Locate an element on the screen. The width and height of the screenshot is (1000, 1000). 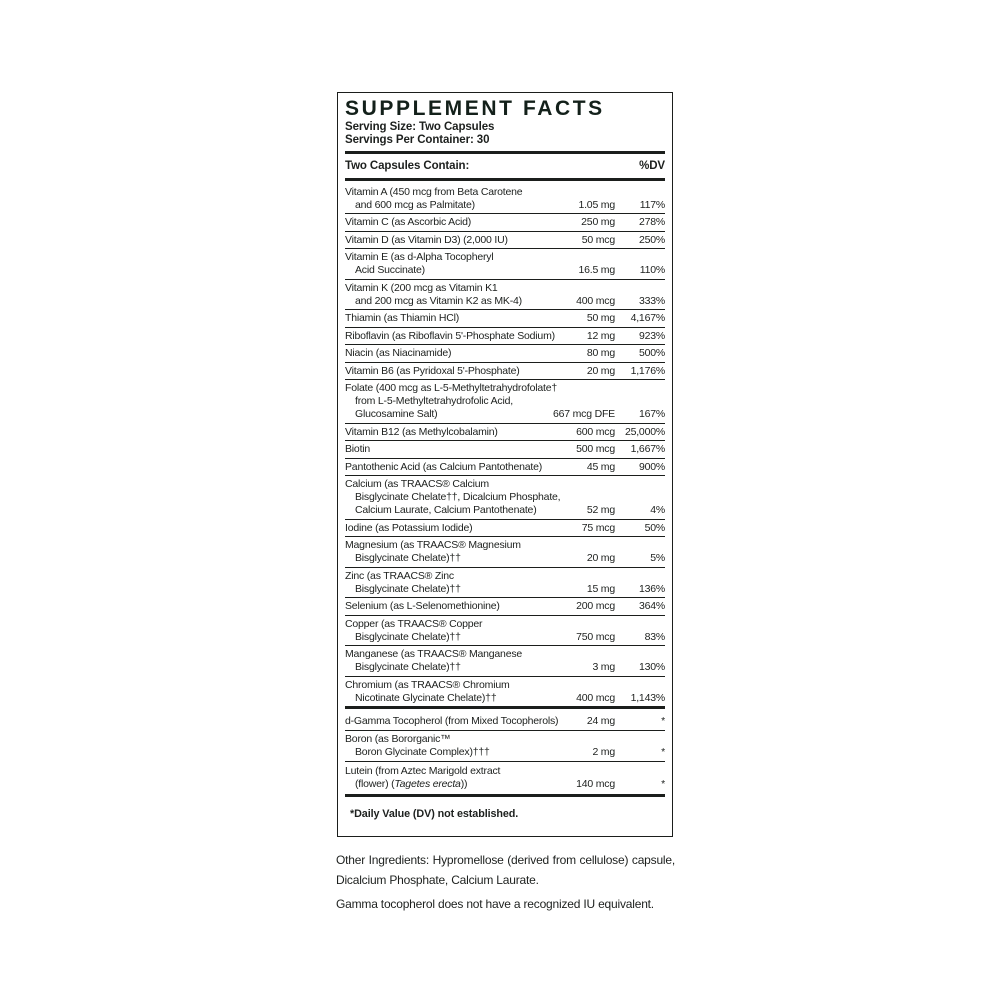
nutrient-name-line: Acid Succinate) is located at coordinates (390, 270).